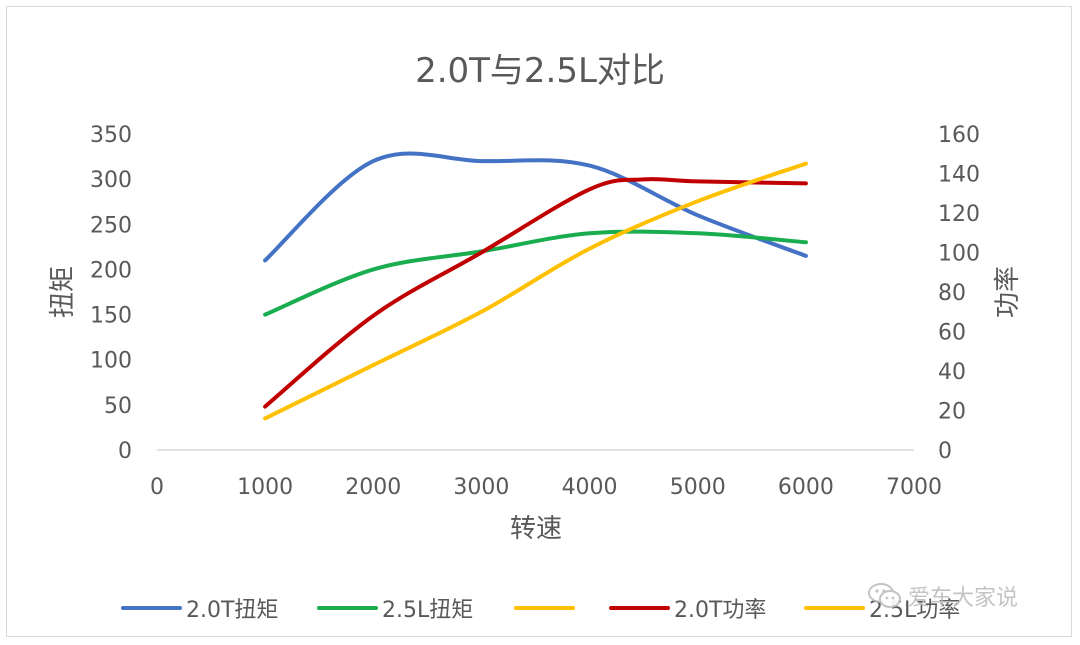 This screenshot has width=1080, height=645. Describe the element at coordinates (698, 487) in the screenshot. I see `x-tick-label: 5000` at that location.